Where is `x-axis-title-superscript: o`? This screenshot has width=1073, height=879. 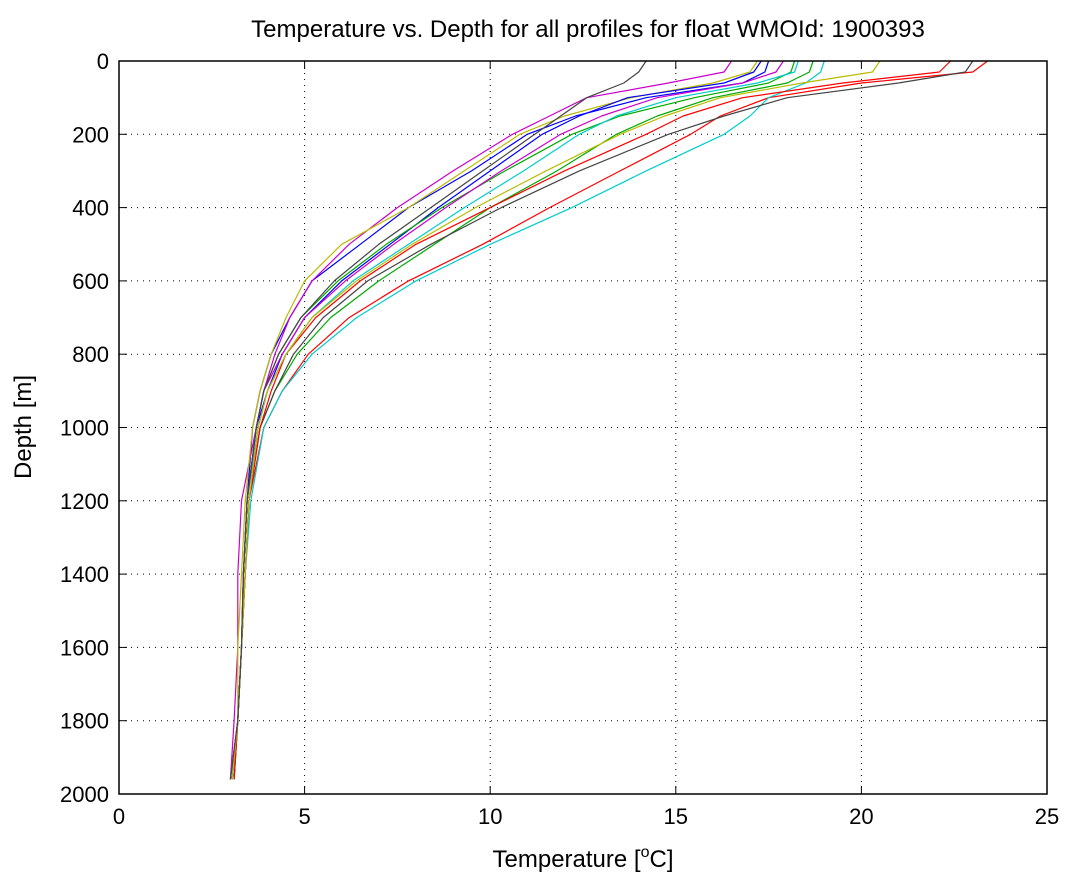 x-axis-title-superscript: o is located at coordinates (645, 852).